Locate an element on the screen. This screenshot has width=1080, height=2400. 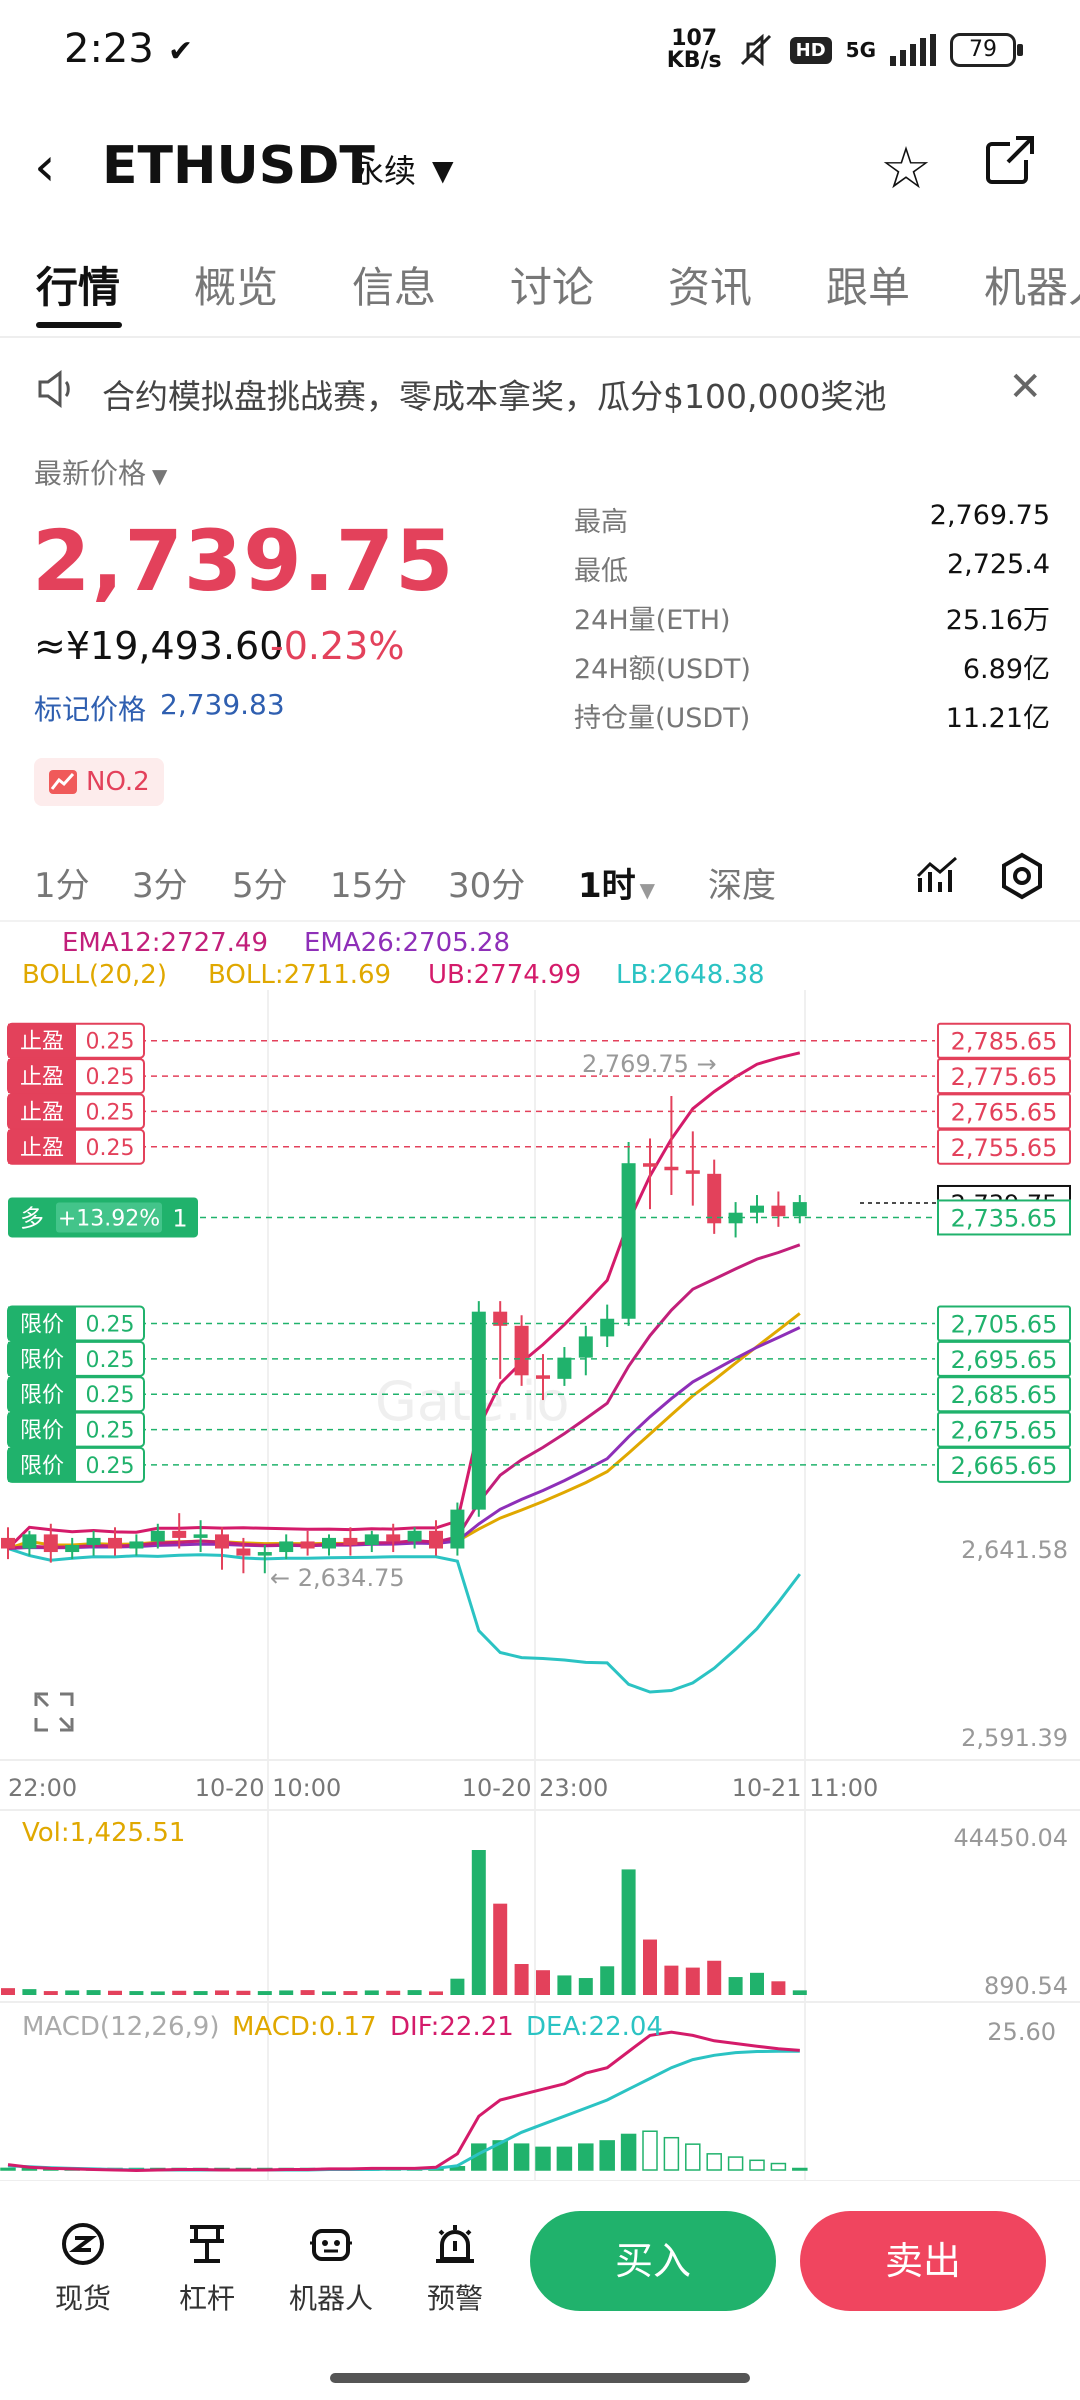
macd-title: MACD(12,26,9) is located at coordinates (121, 2027).